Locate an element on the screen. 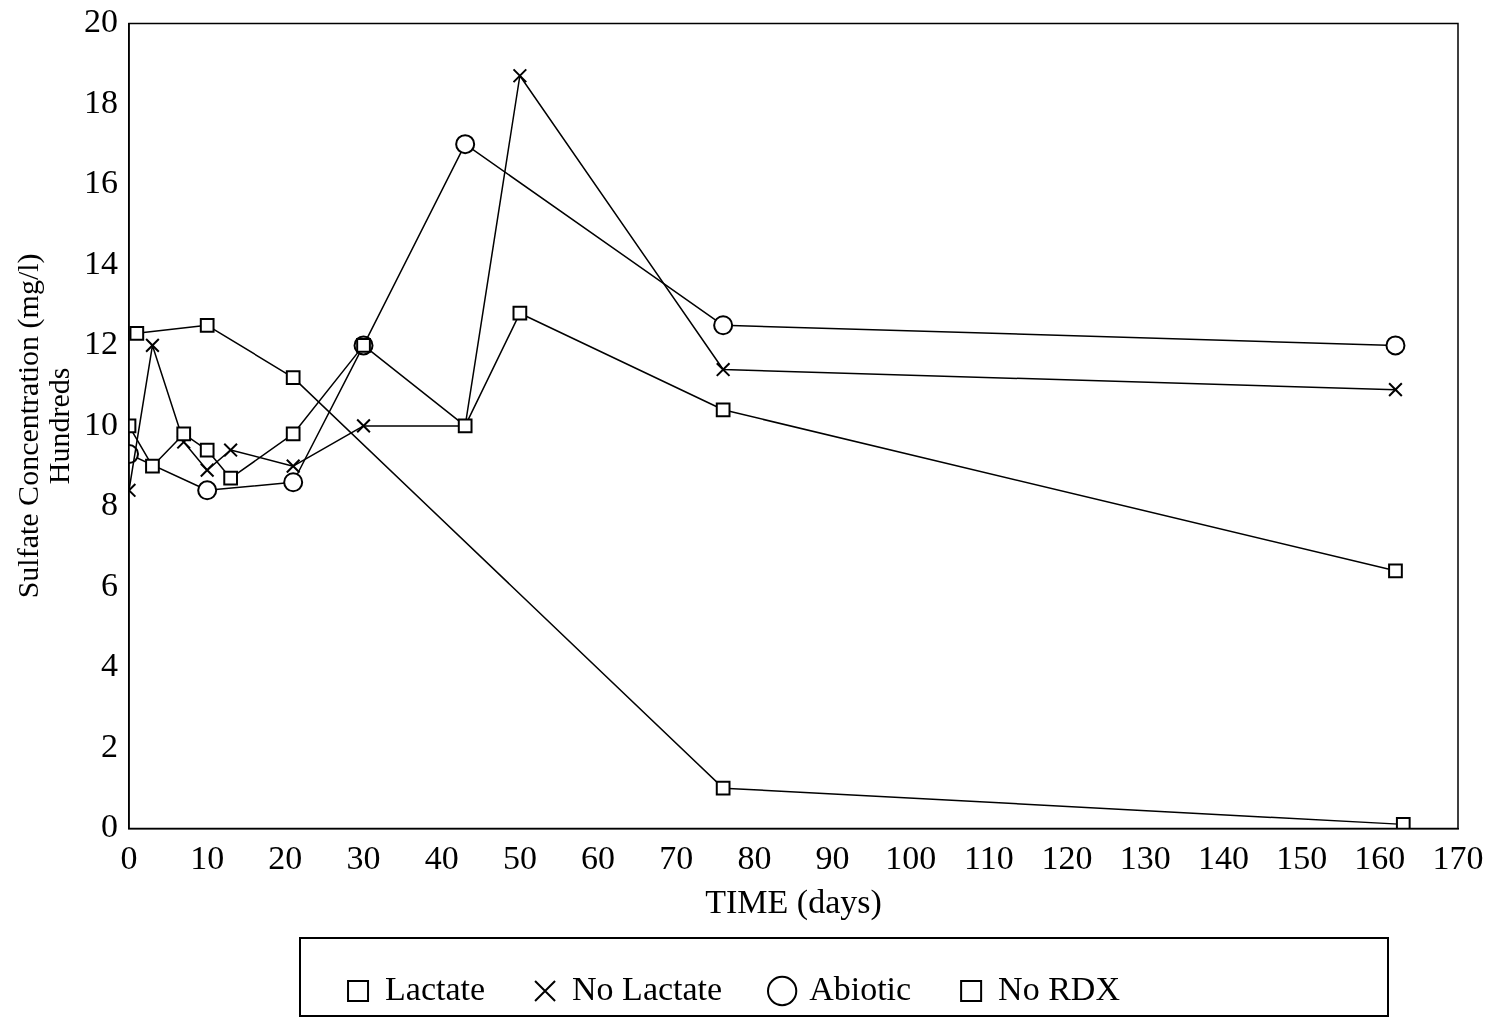  x-tick-label: 50 is located at coordinates (519, 857).